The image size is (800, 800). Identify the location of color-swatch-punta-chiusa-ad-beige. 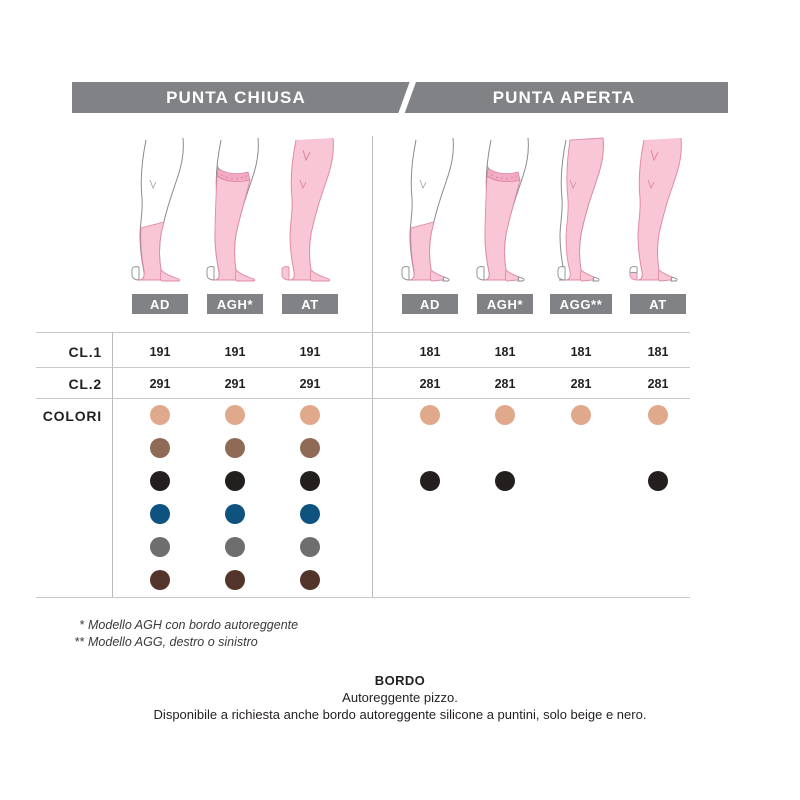
(160, 415).